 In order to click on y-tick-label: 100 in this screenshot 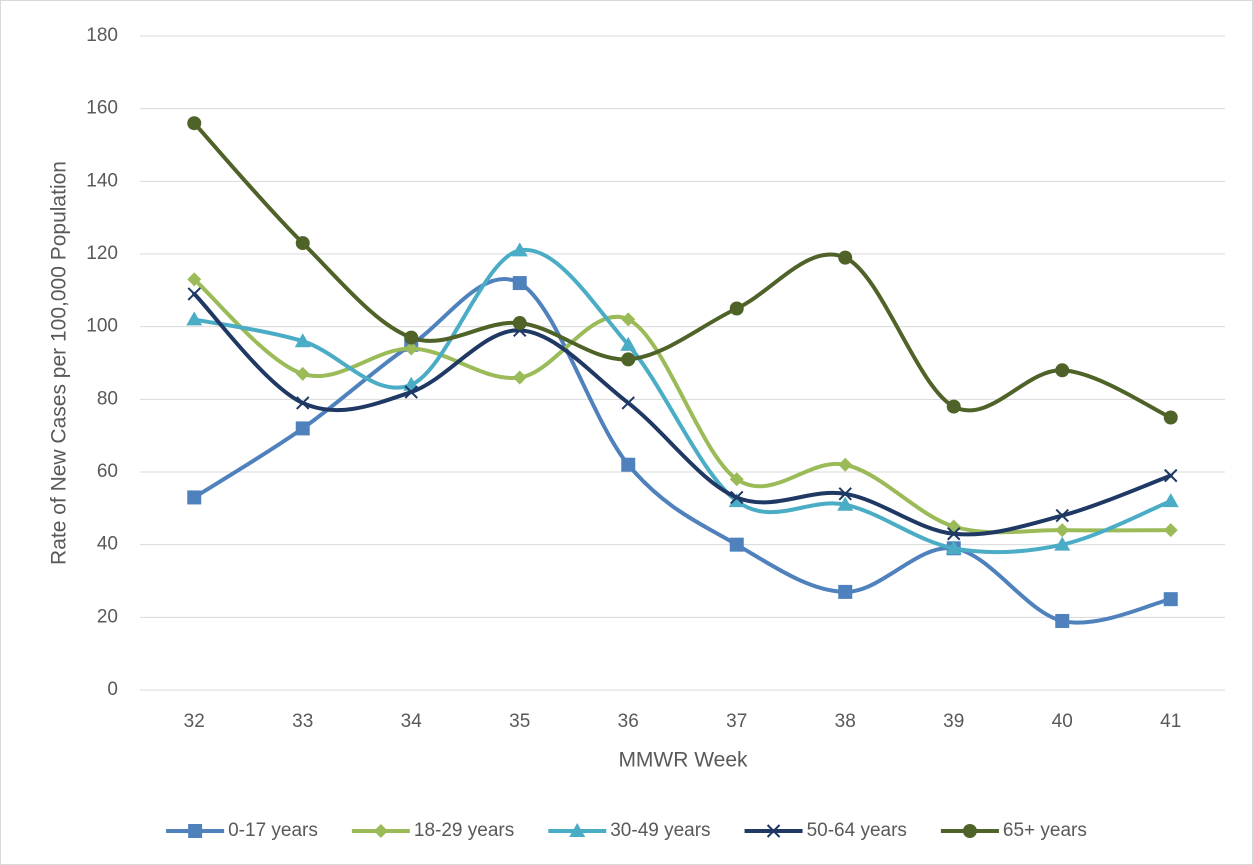, I will do `click(102, 326)`.